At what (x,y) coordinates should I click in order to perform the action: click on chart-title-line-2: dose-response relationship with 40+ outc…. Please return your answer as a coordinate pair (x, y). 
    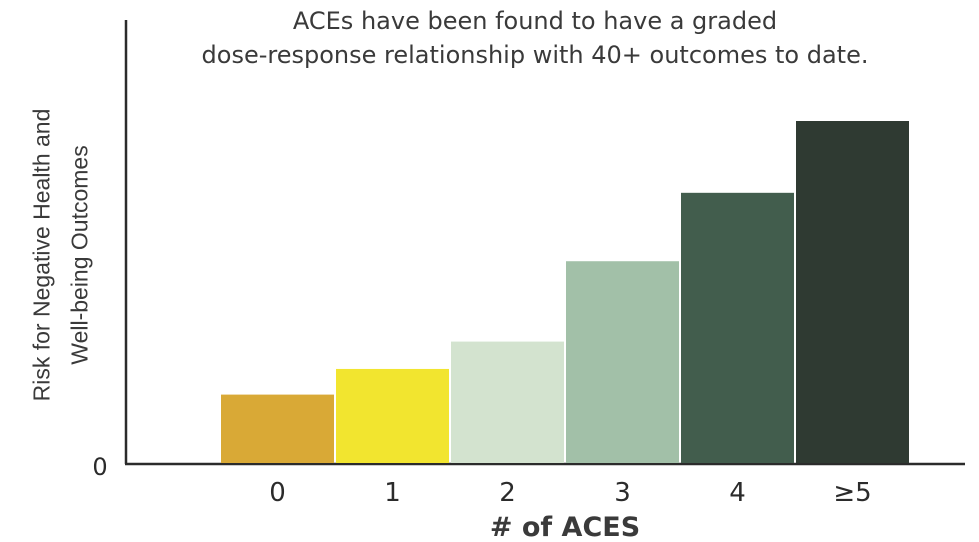
    Looking at the image, I should click on (535, 55).